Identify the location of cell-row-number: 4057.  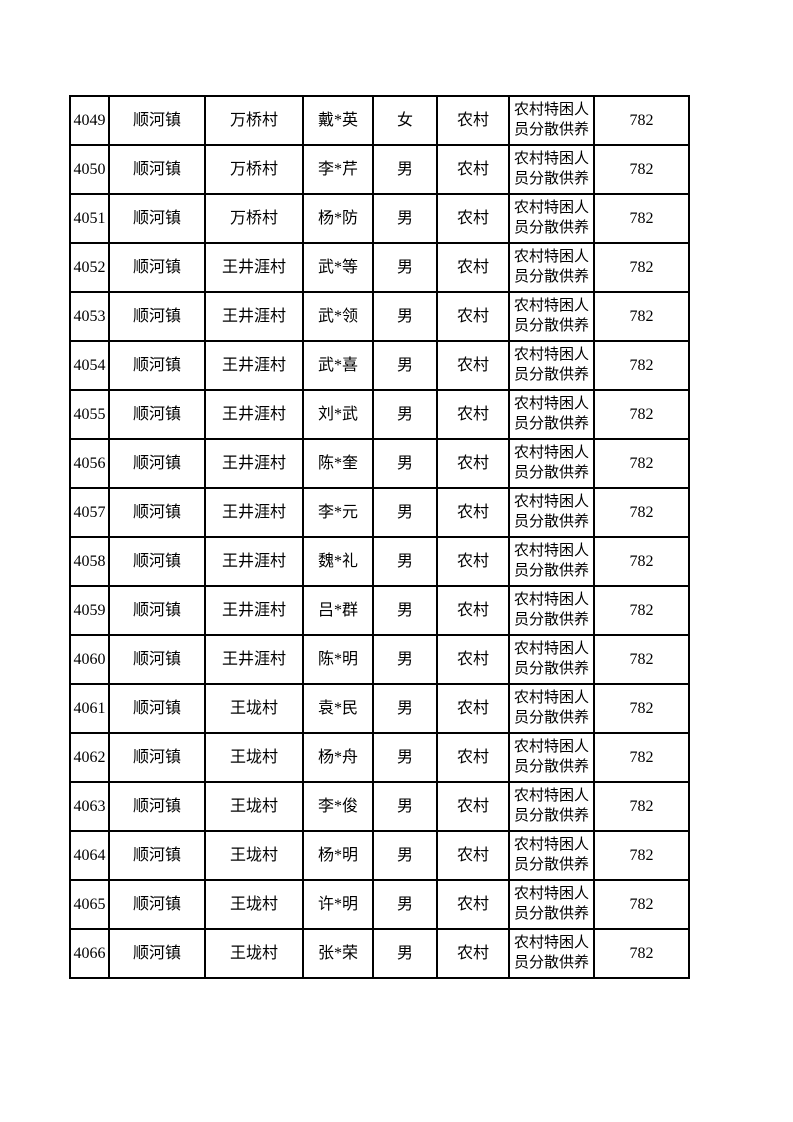
(89, 512).